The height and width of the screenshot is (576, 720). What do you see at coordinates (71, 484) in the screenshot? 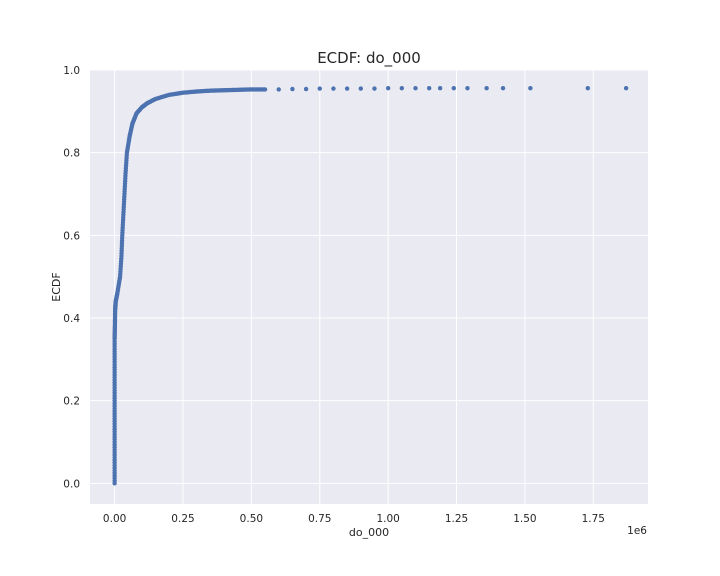
I see `y-tick-label: 0.0` at bounding box center [71, 484].